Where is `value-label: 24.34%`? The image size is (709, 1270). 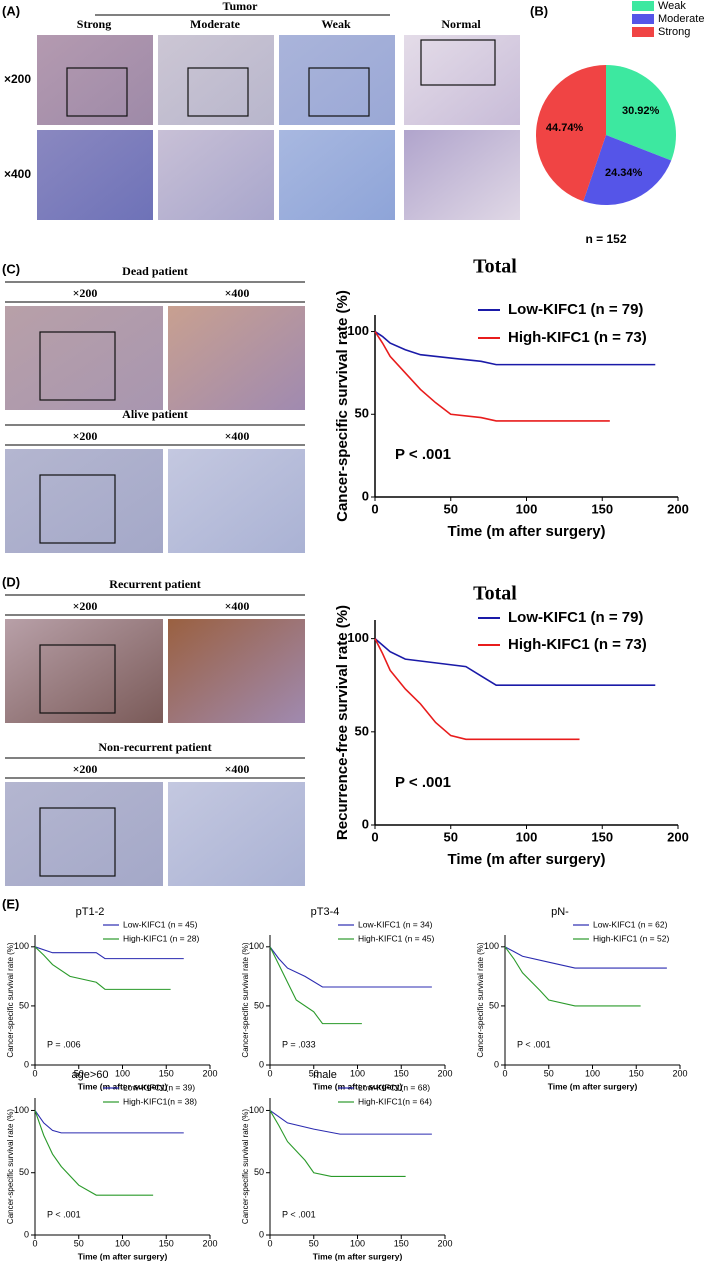 value-label: 24.34% is located at coordinates (624, 173).